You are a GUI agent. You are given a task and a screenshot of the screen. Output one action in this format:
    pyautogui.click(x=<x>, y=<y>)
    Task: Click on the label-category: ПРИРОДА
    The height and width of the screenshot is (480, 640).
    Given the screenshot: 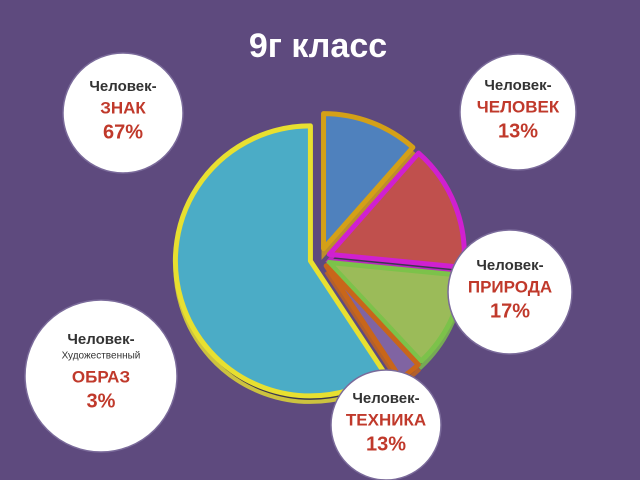 What is the action you would take?
    pyautogui.click(x=510, y=286)
    